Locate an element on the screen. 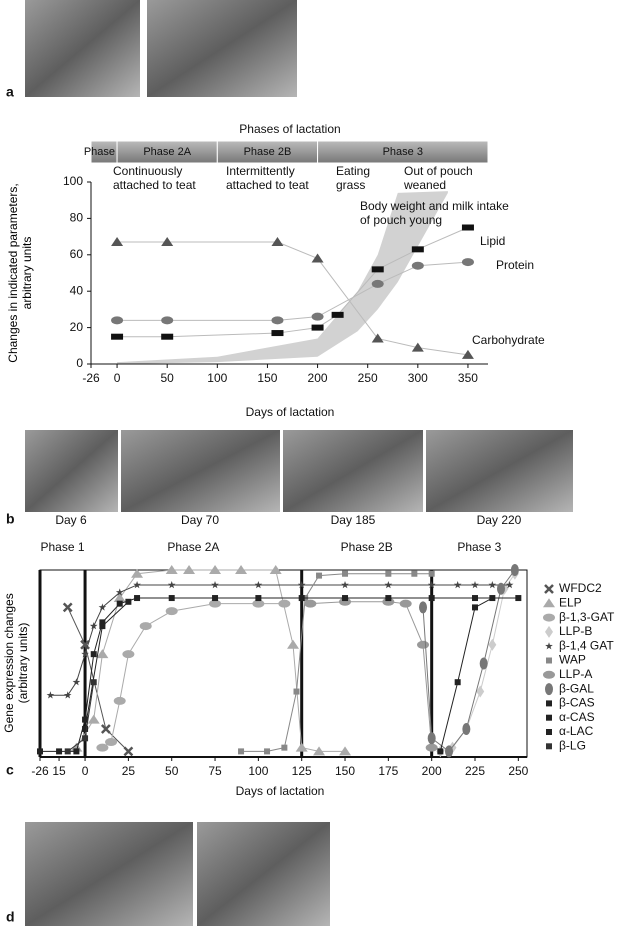 Image resolution: width=617 pixels, height=926 pixels. annotation: Intermittently attached to teat is located at coordinates (267, 178).